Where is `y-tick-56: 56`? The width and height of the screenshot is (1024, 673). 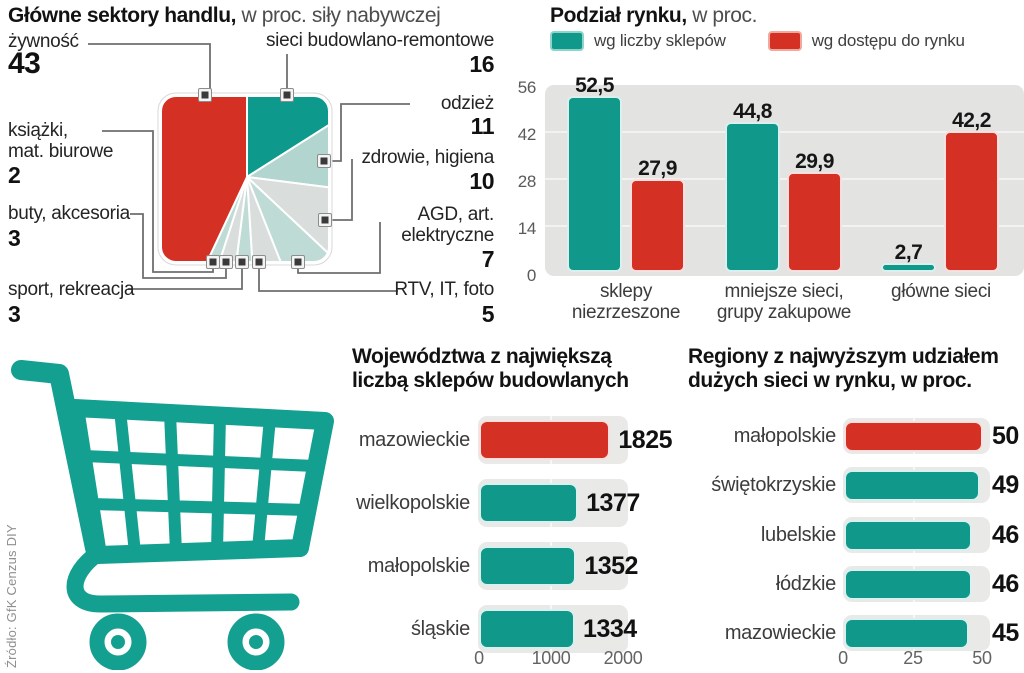
y-tick-56: 56 is located at coordinates (527, 88).